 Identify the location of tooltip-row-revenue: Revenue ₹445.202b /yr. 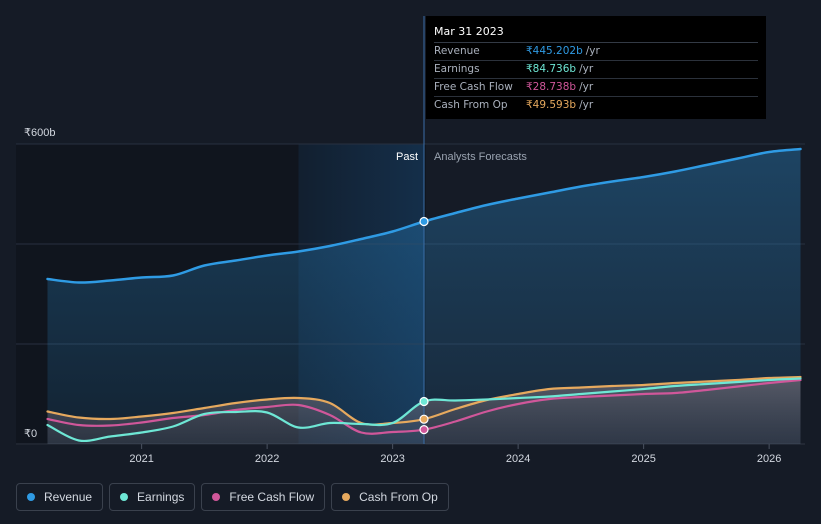
(596, 52).